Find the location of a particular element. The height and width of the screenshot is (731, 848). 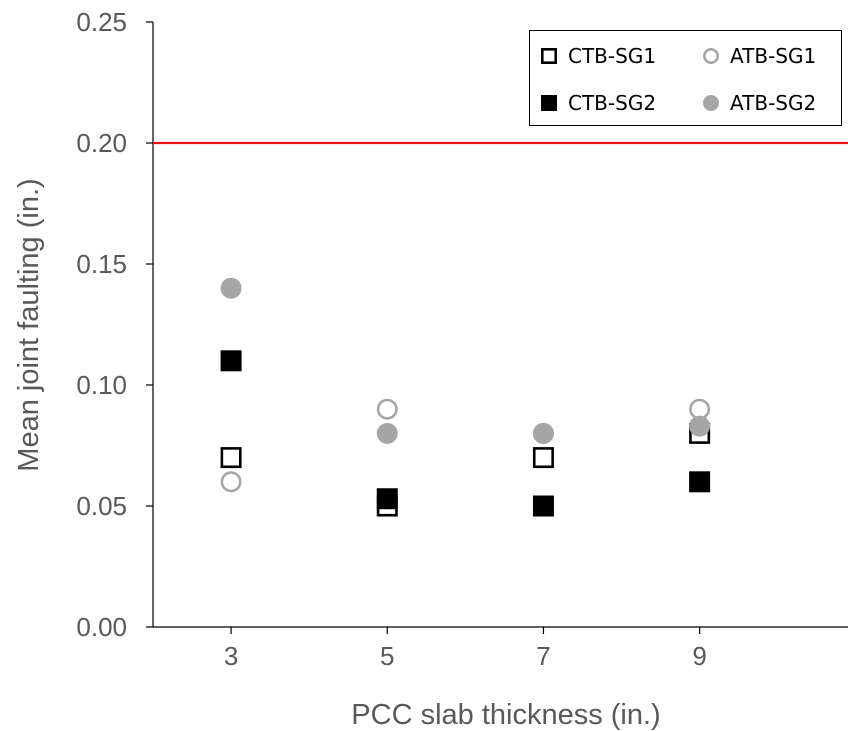

legend-label-ctb-sg1: CTB-SG1 is located at coordinates (612, 56).